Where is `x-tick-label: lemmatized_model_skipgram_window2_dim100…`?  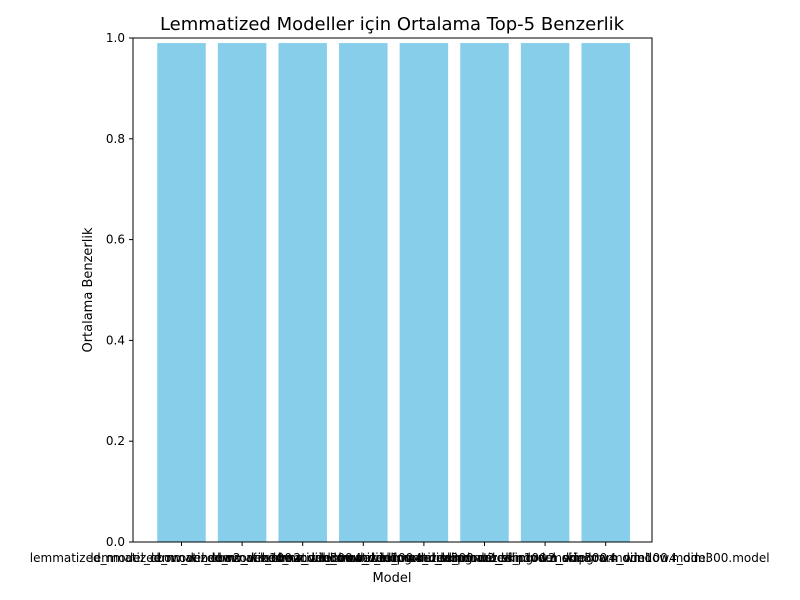 x-tick-label: lemmatized_model_skipgram_window2_dim100… is located at coordinates (424, 558).